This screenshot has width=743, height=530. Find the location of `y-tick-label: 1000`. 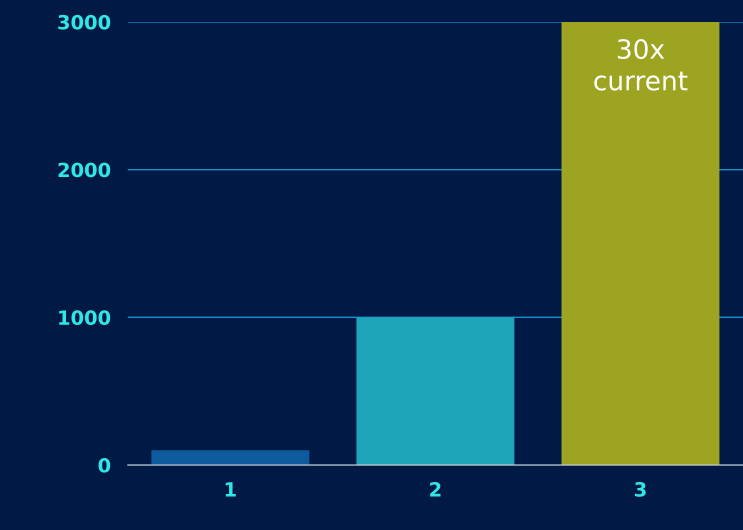

y-tick-label: 1000 is located at coordinates (84, 317).